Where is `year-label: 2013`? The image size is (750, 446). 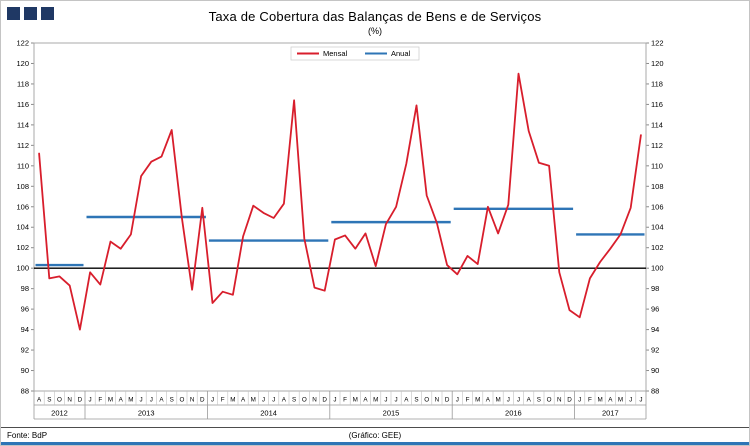
year-label: 2013 is located at coordinates (146, 413).